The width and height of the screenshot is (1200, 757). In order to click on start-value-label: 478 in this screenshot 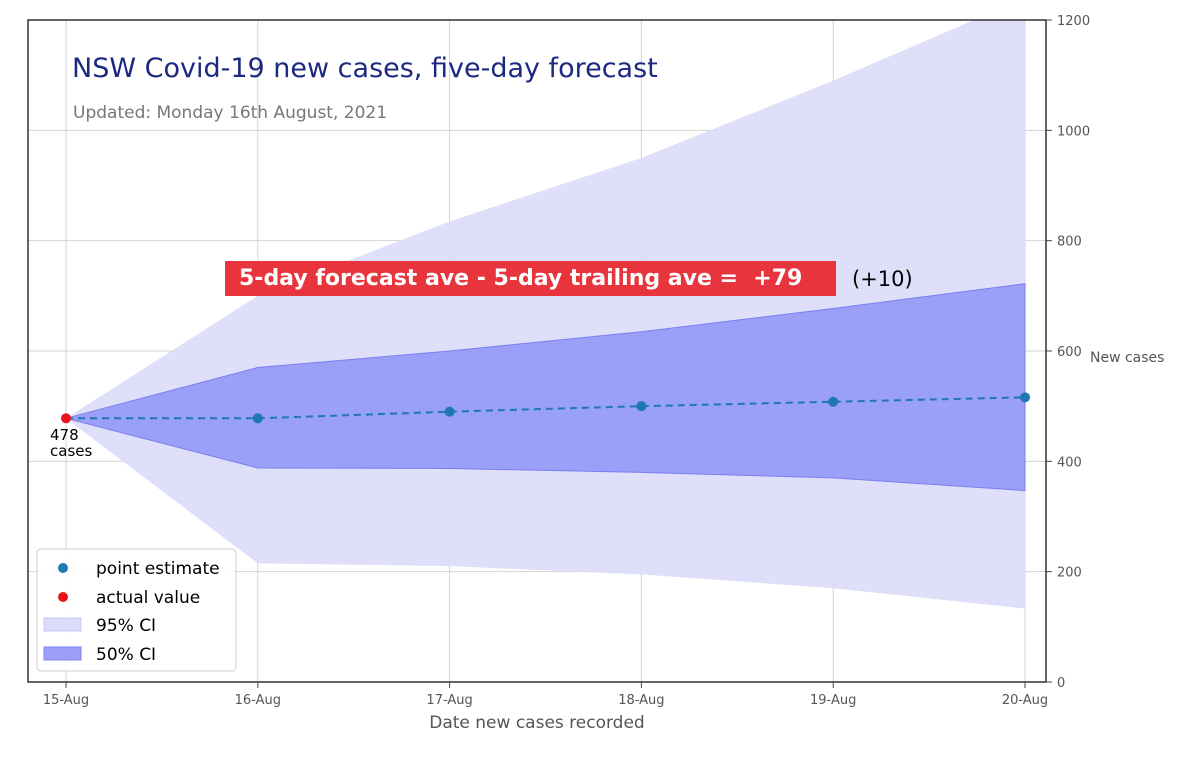, I will do `click(64, 435)`.